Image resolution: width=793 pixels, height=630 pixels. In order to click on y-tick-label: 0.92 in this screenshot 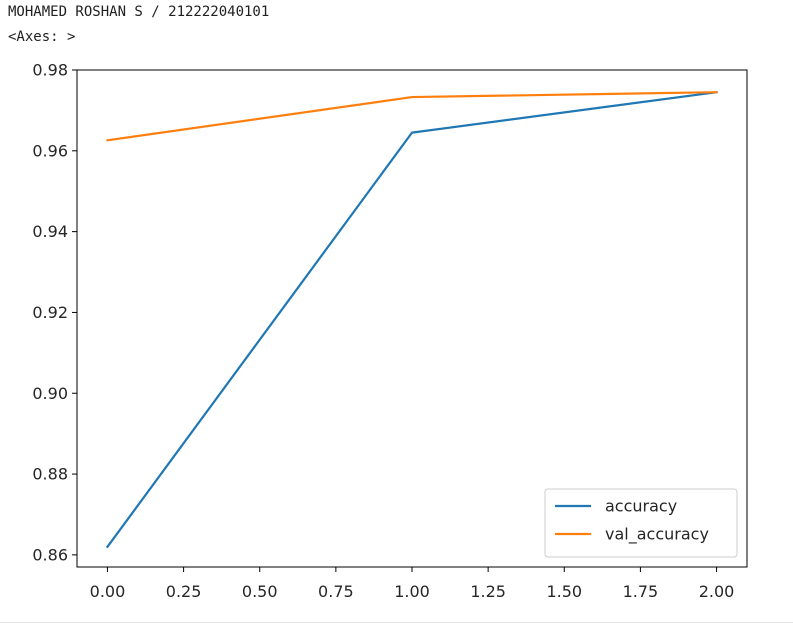, I will do `click(50, 312)`.